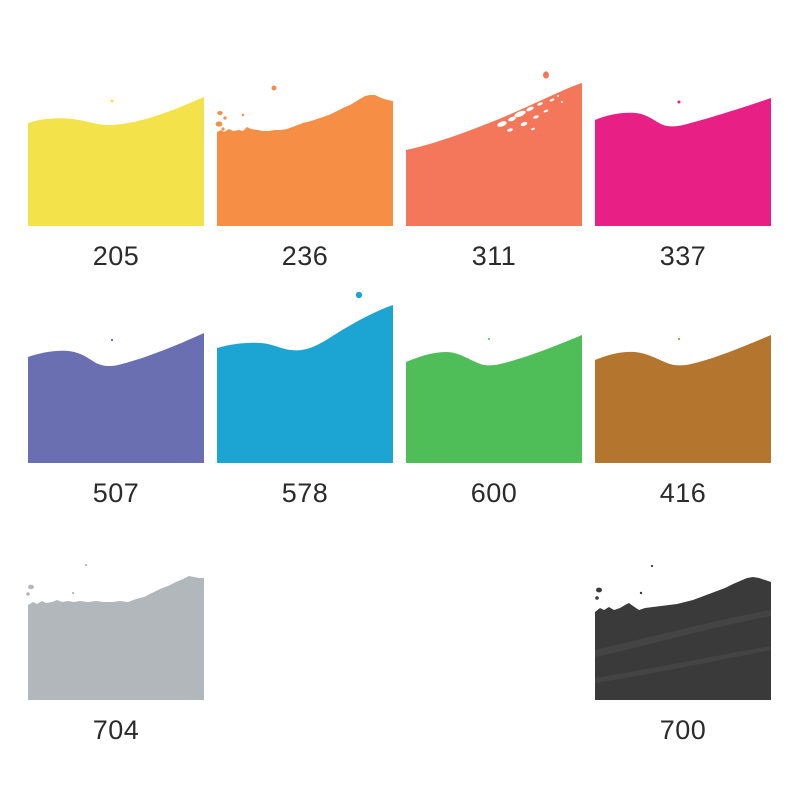 The image size is (800, 800). What do you see at coordinates (494, 493) in the screenshot?
I see `swatch-code-label: 600` at bounding box center [494, 493].